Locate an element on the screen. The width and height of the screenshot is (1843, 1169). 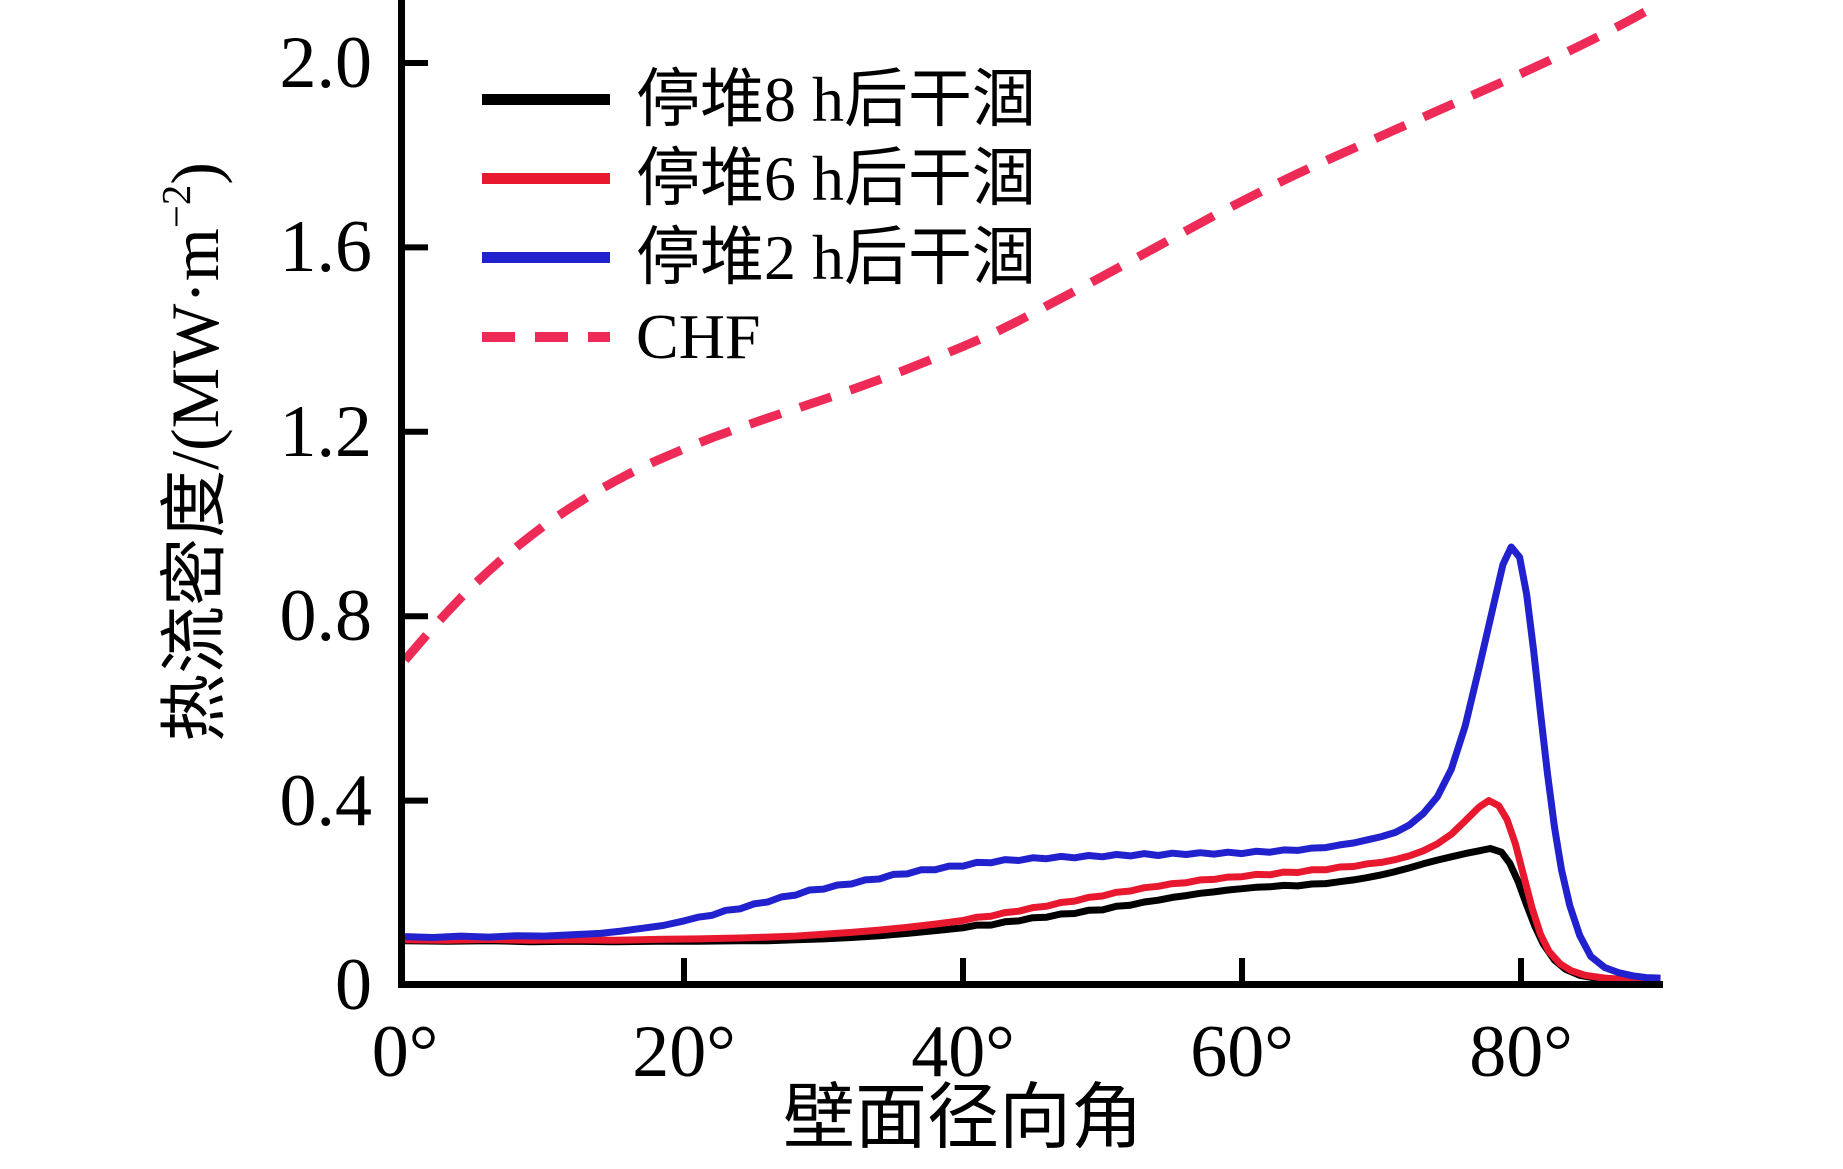
legend-item-dryout-2h: 停堆2 h后干涸 is located at coordinates (759, 257).